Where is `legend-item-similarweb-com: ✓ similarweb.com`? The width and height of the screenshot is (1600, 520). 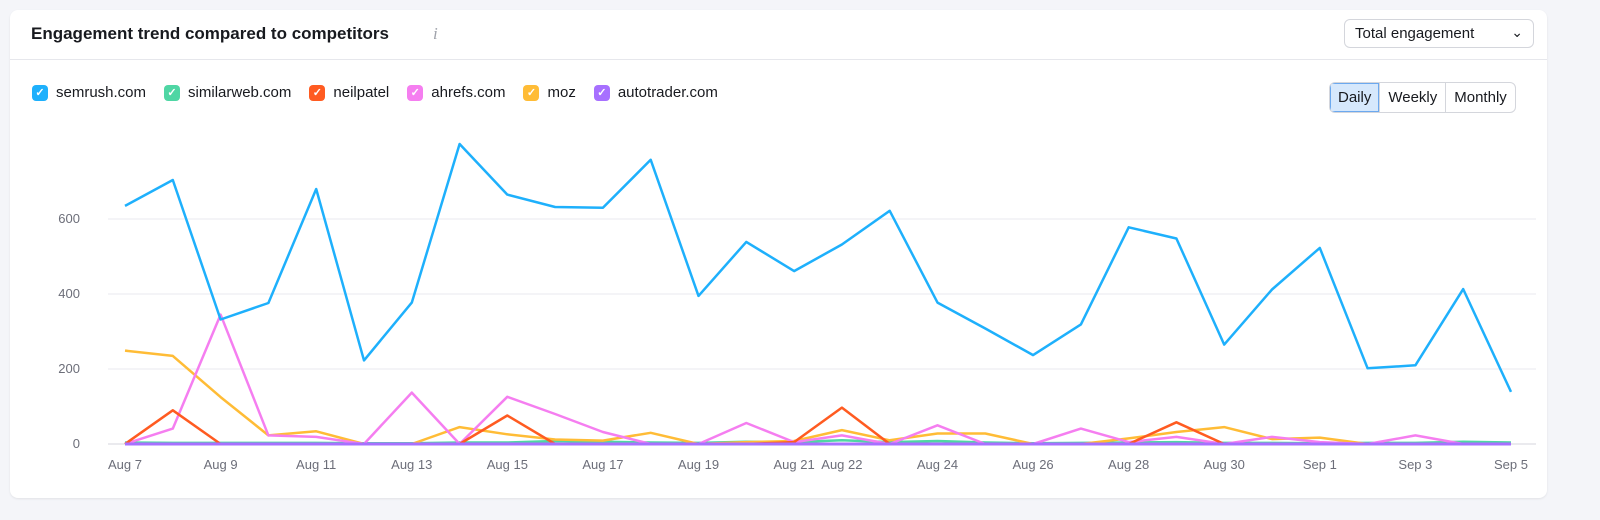 legend-item-similarweb-com: ✓ similarweb.com is located at coordinates (227, 92).